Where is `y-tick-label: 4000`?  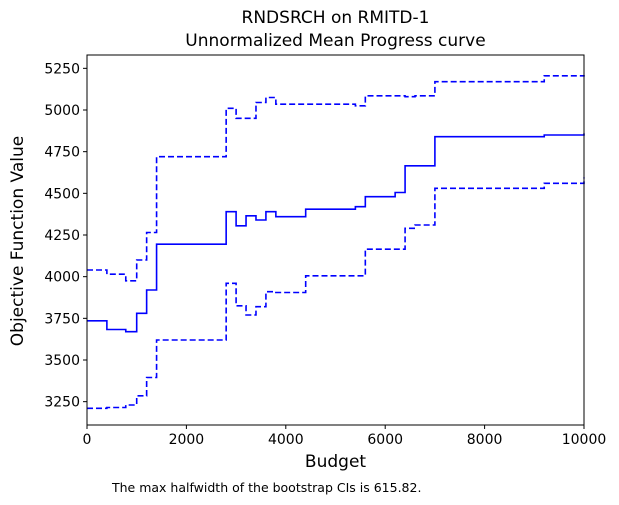
y-tick-label: 4000 is located at coordinates (62, 278).